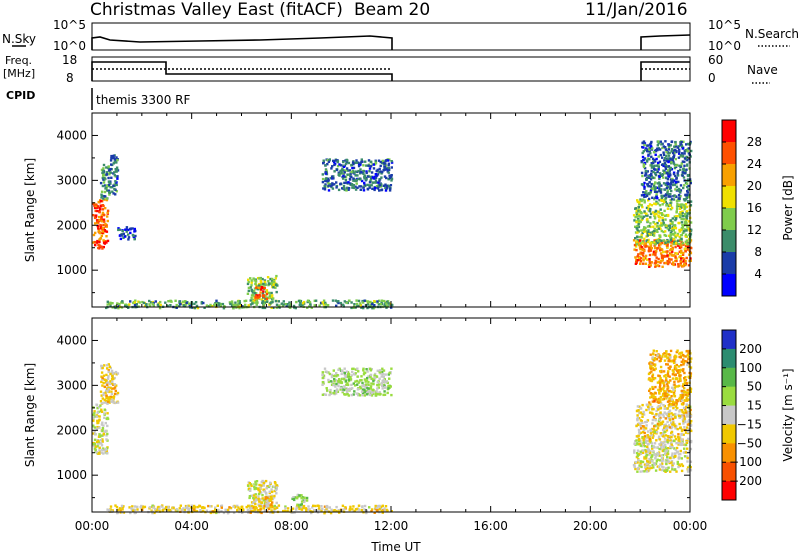  I want to click on y-tick-label: 1000, so click(71, 475).